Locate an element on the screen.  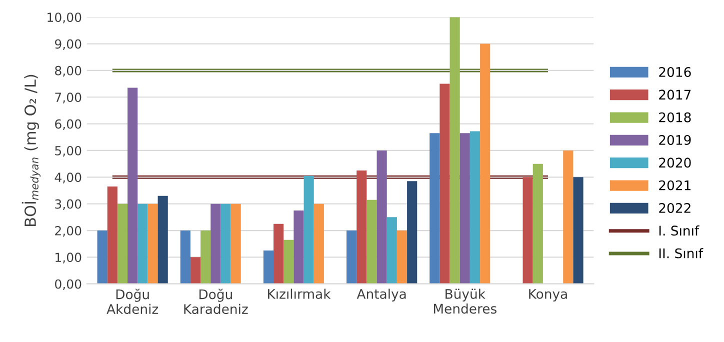
x-tick-label: Doğu Akdeniz is located at coordinates (132, 301).